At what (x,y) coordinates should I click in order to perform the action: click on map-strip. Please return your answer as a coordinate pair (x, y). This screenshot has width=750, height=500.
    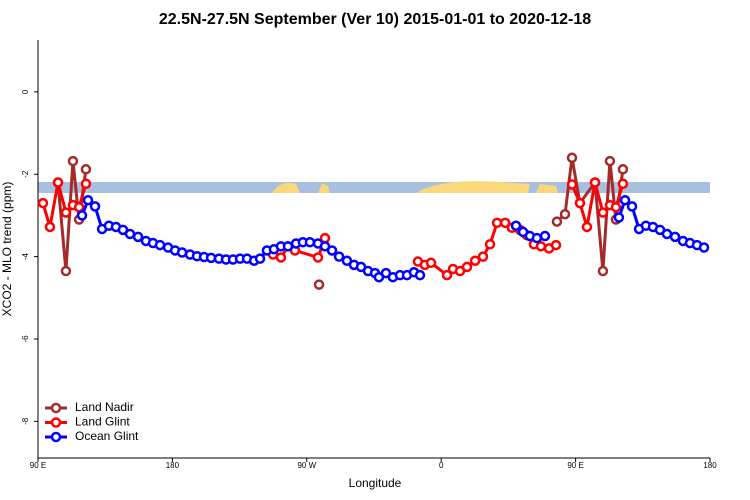
    Looking at the image, I should click on (374, 187).